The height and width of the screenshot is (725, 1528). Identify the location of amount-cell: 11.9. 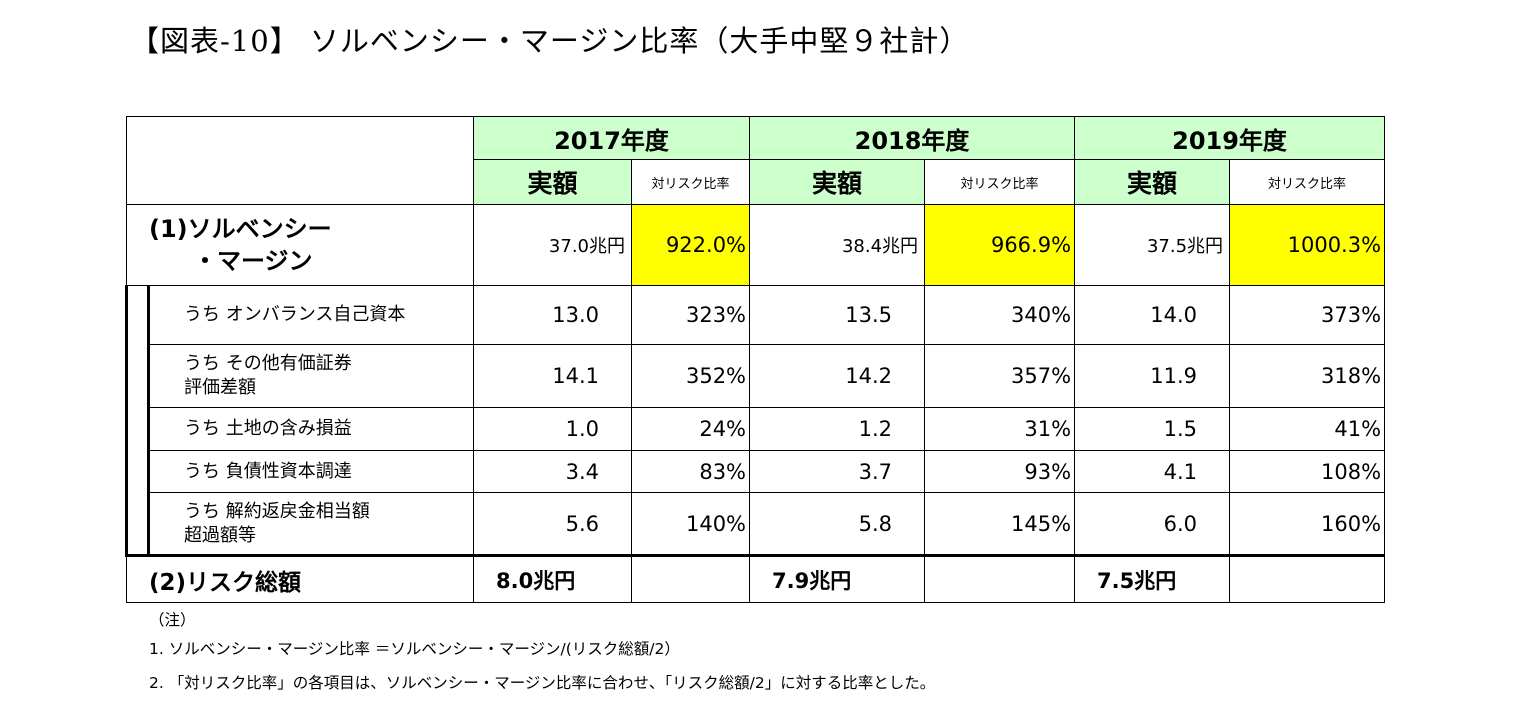
(1152, 376).